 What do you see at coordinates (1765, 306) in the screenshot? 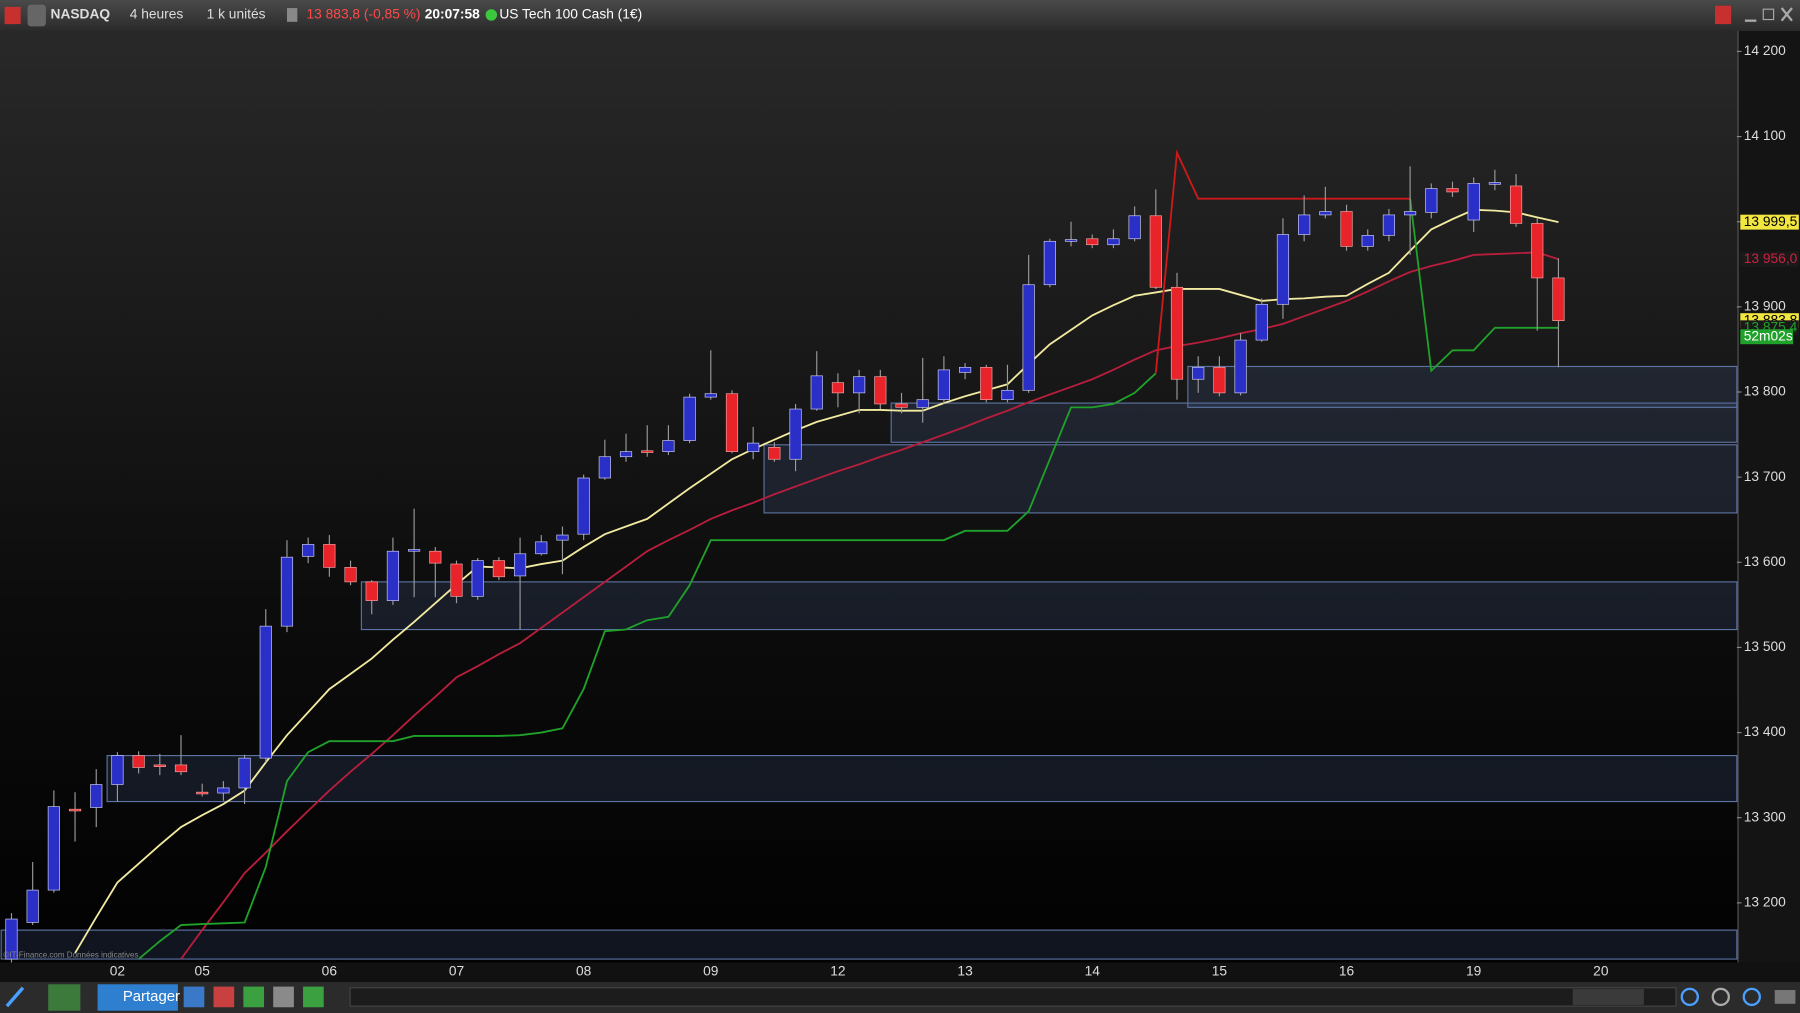
I see `y-tick-label: 13 900` at bounding box center [1765, 306].